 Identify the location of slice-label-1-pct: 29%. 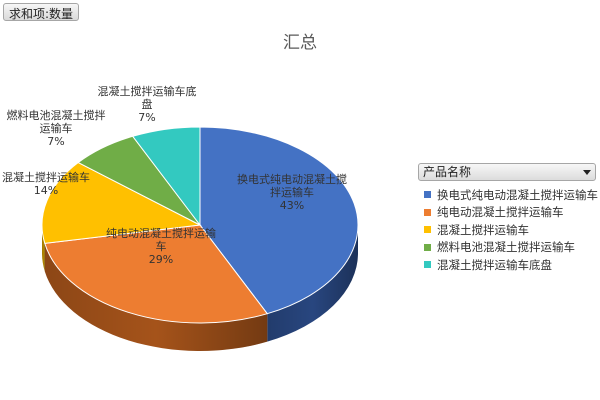
(161, 259).